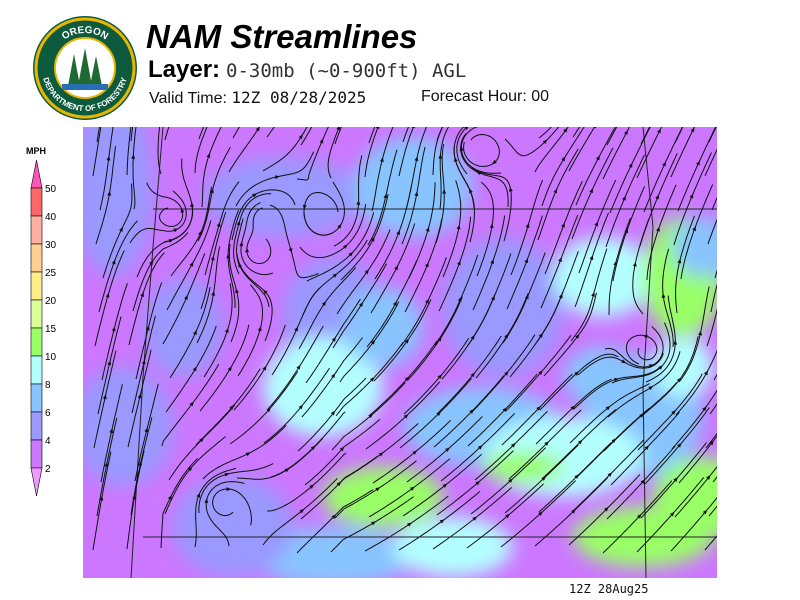 Image resolution: width=800 pixels, height=600 pixels. What do you see at coordinates (36, 174) in the screenshot?
I see `legend-overflow-arrow` at bounding box center [36, 174].